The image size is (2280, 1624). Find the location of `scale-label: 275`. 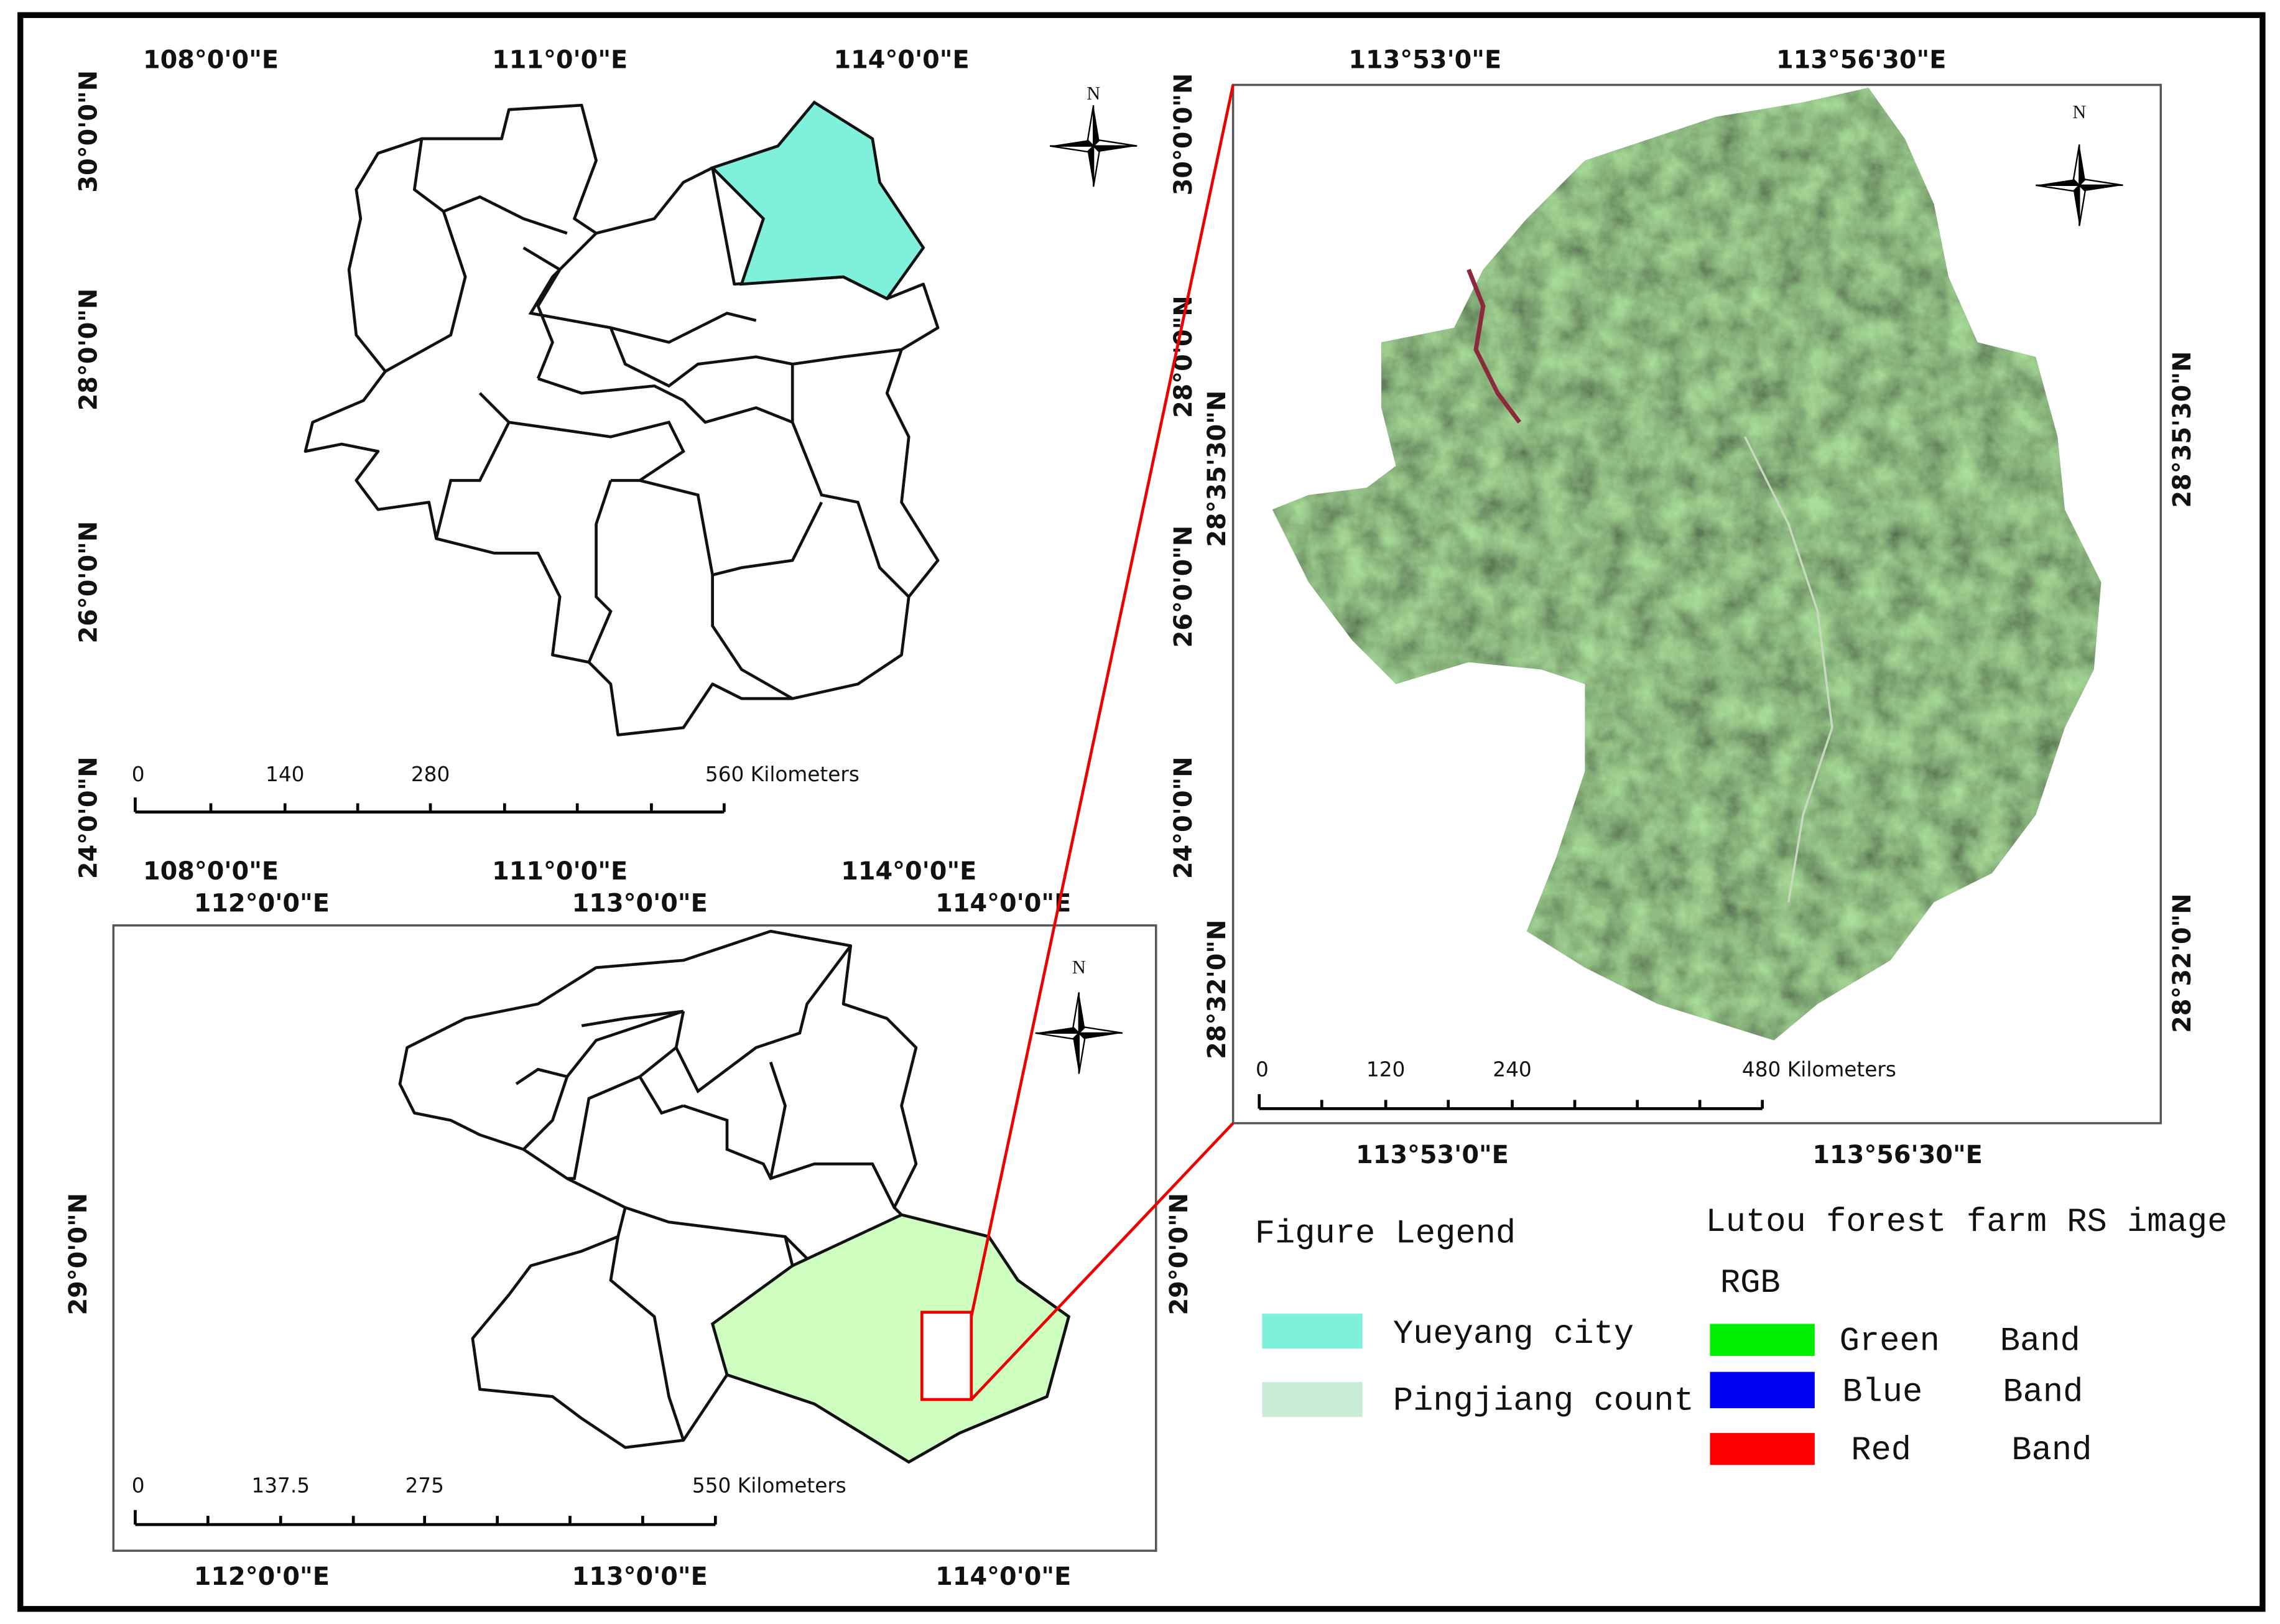

scale-label: 275 is located at coordinates (424, 1485).